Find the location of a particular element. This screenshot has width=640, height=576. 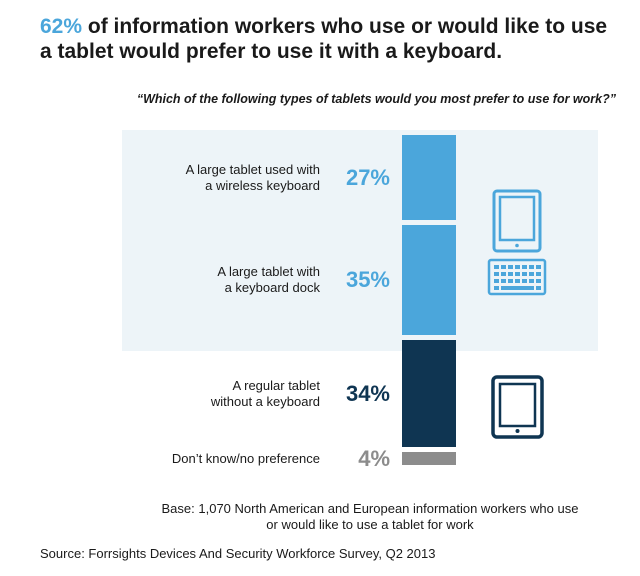

base-note-line-2: or would like to use a tablet for work is located at coordinates (370, 524).